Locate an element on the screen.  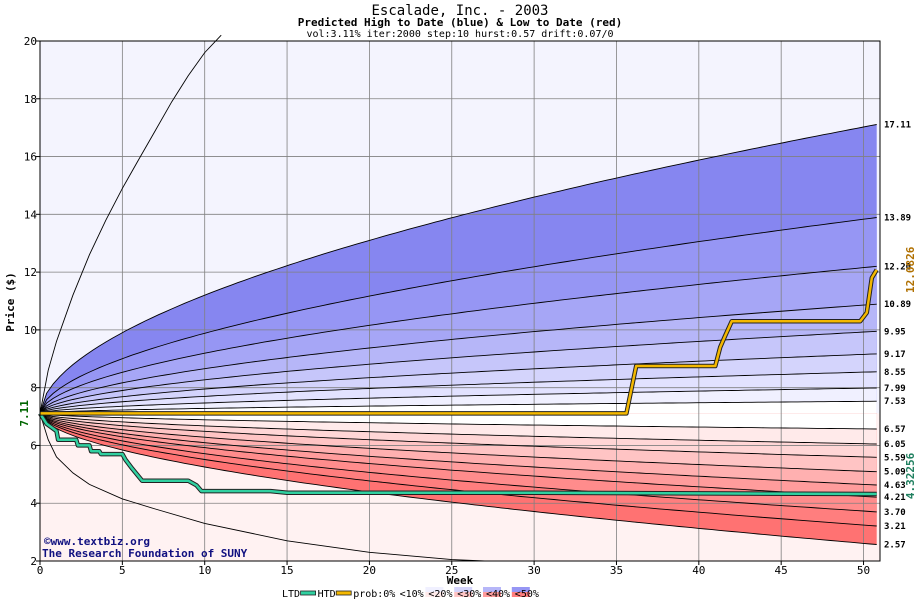
x-tick-label: 15 is located at coordinates (286, 570).